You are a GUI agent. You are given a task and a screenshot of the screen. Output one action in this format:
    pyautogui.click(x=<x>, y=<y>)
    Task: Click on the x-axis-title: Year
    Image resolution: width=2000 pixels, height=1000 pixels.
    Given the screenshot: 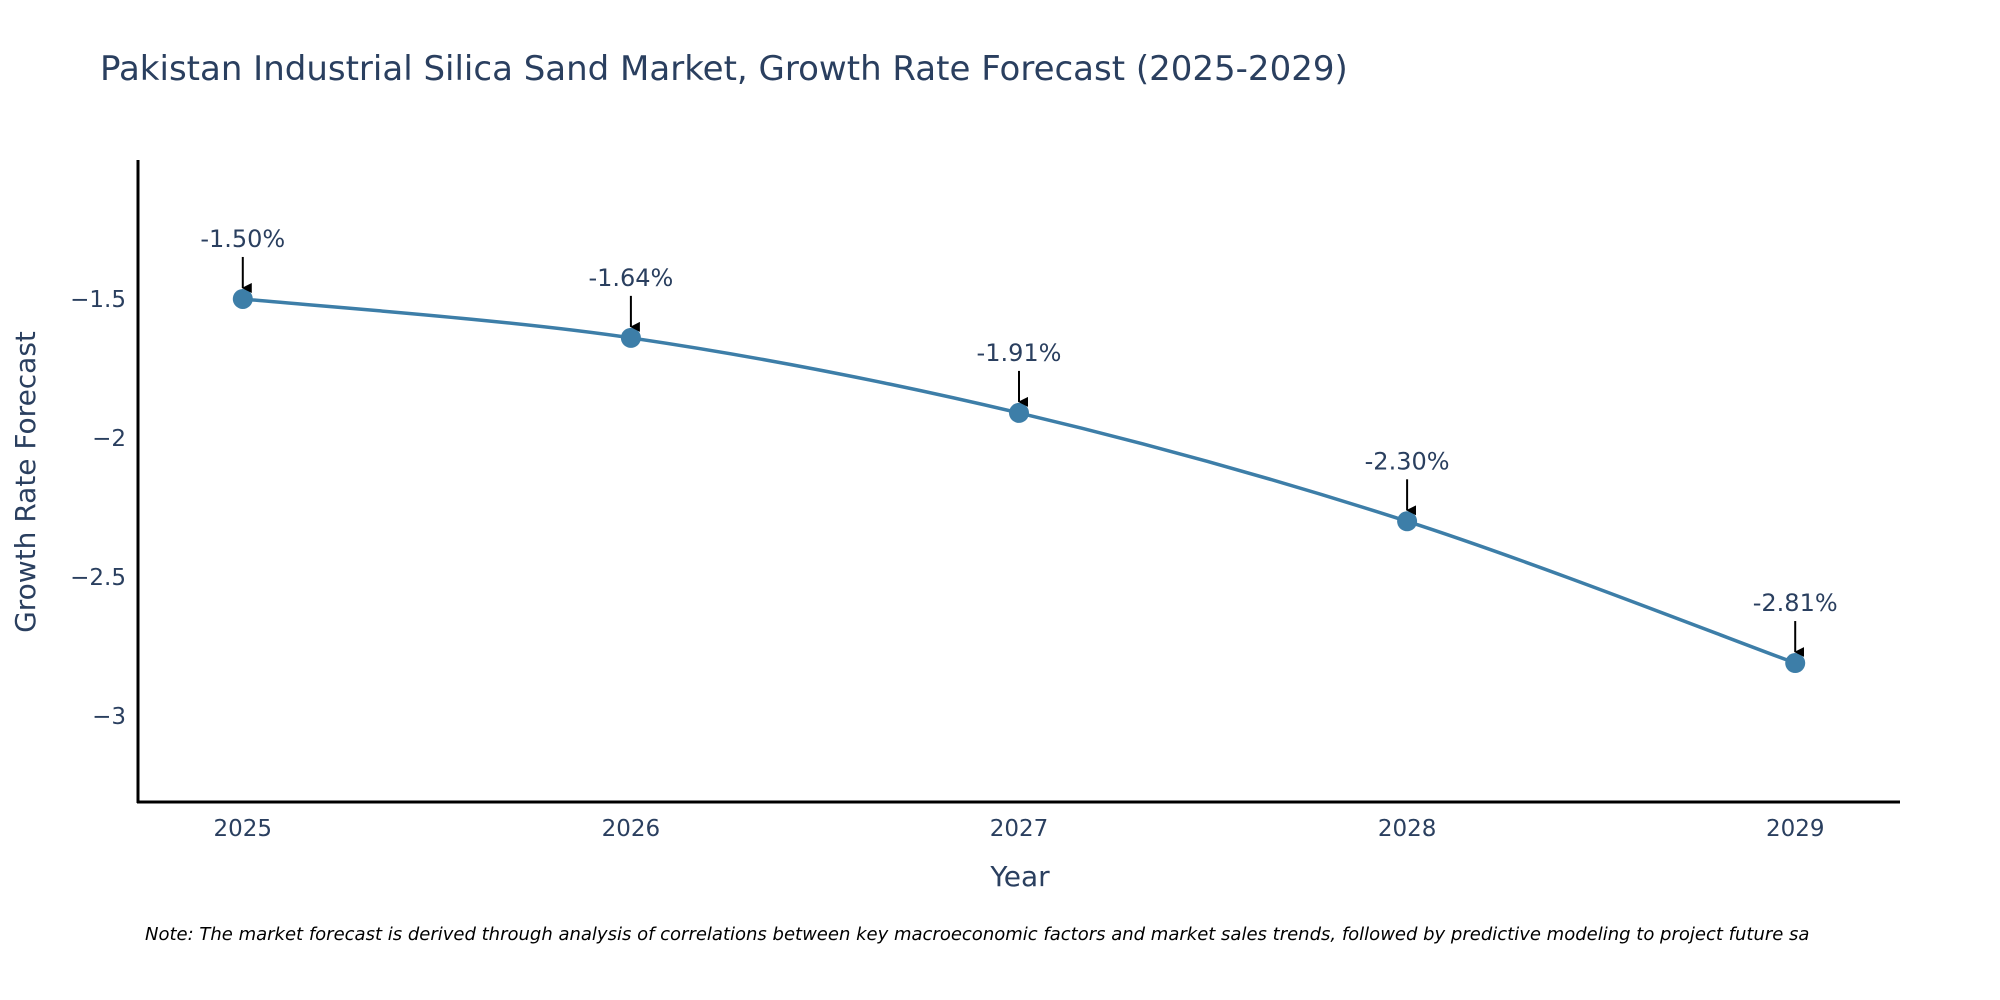 What is the action you would take?
    pyautogui.click(x=1019, y=876)
    